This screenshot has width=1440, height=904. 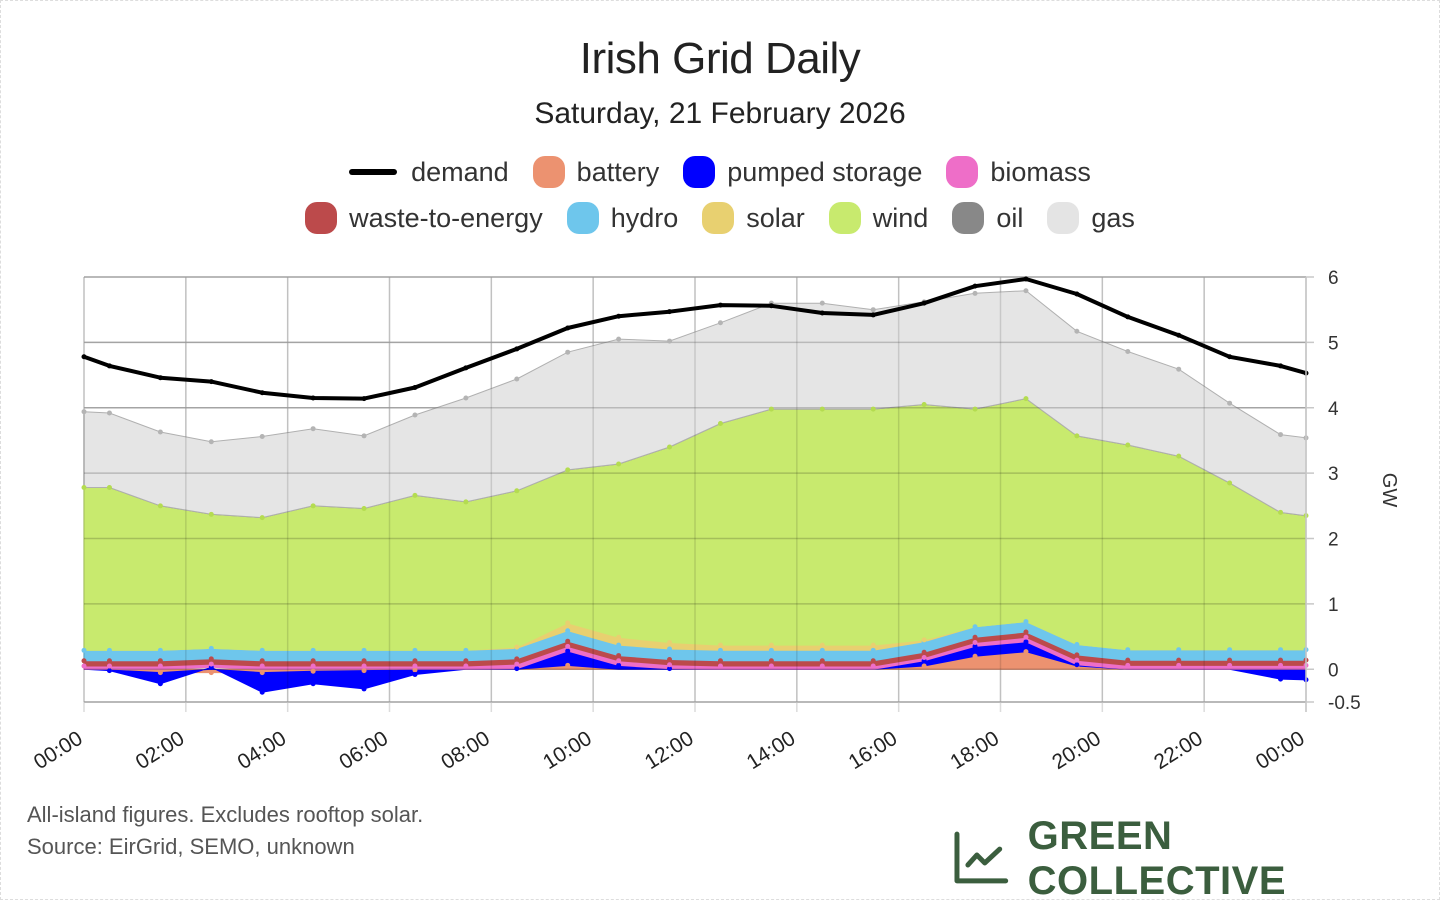 I want to click on x-tick-label: 04:00, so click(x=262, y=750).